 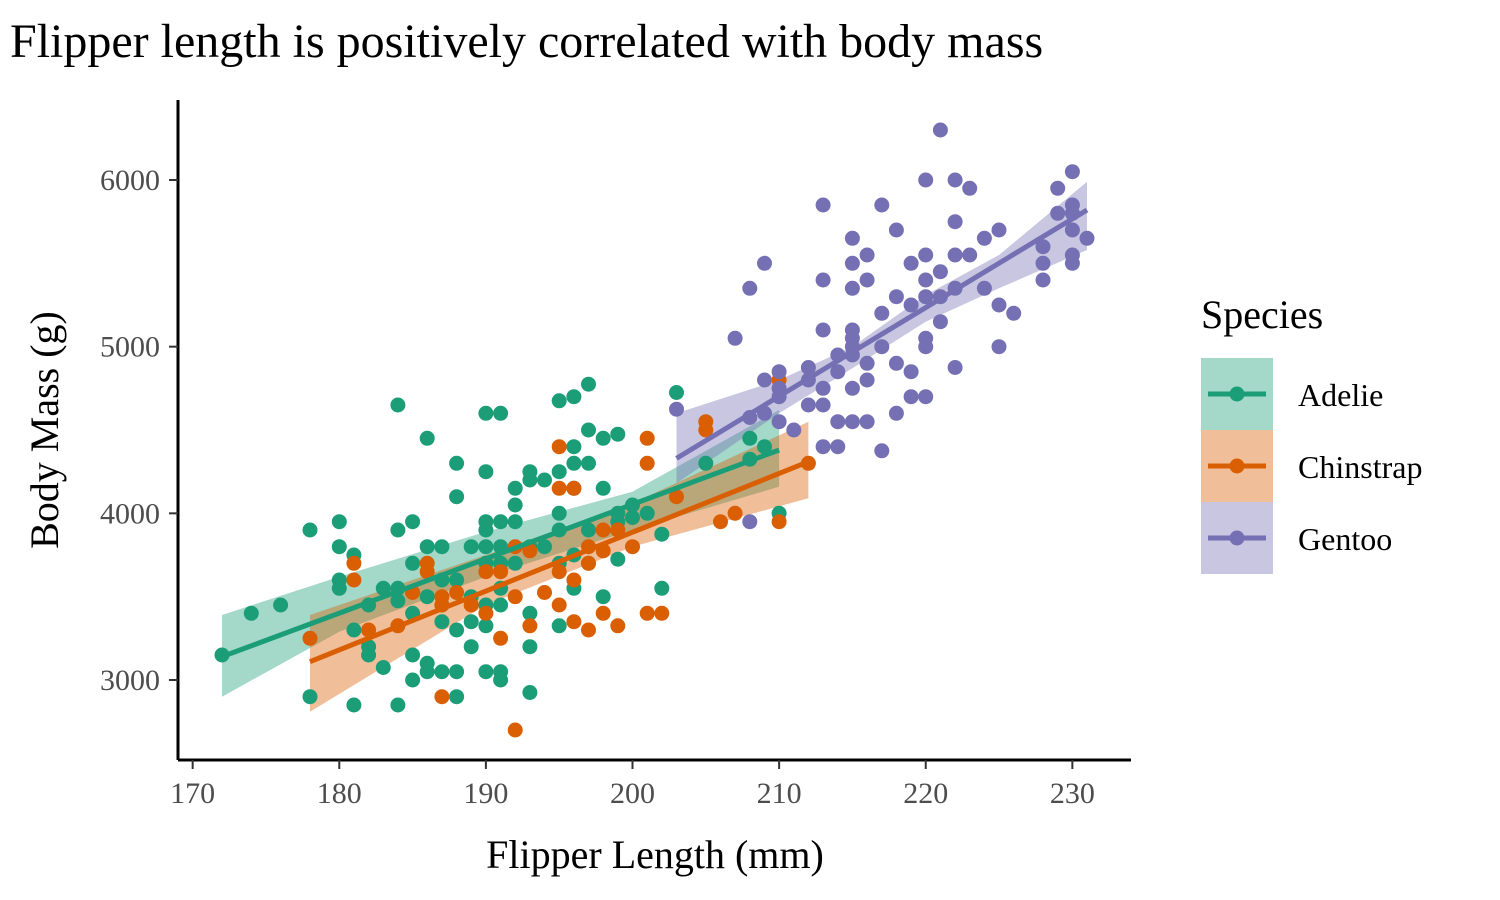 What do you see at coordinates (1237, 394) in the screenshot?
I see `legend-marker-adelie` at bounding box center [1237, 394].